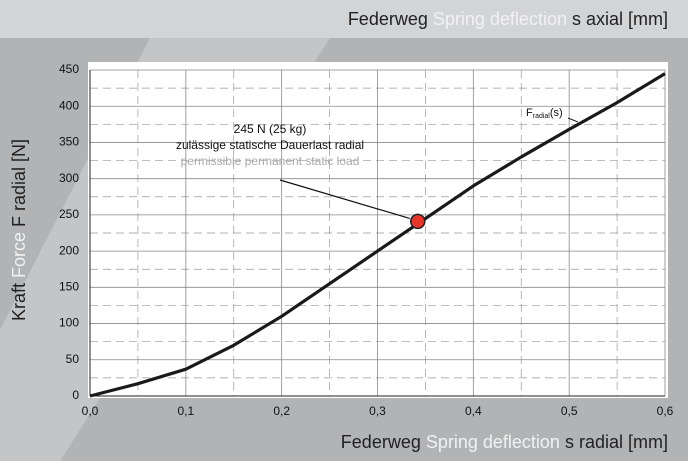 The height and width of the screenshot is (466, 688). Describe the element at coordinates (69, 178) in the screenshot. I see `y-tick-label: 300` at that location.